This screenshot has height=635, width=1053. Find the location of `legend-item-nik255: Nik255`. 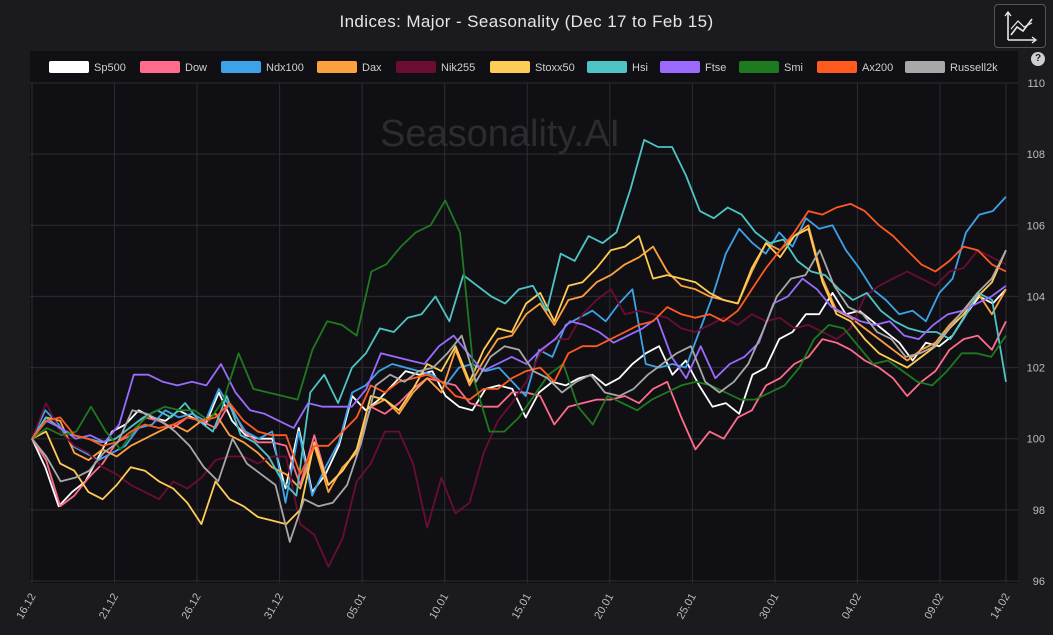

legend-item-nik255: Nik255 is located at coordinates (435, 67).